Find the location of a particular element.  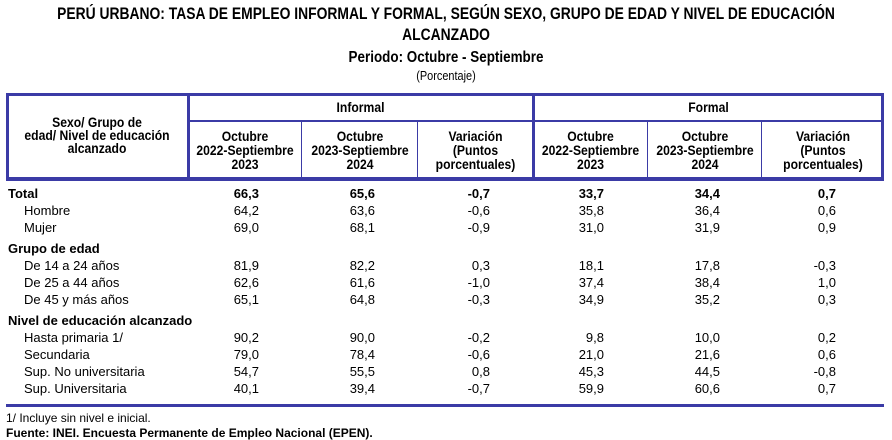

table-row: Hasta primaria 1/90,2 90,0 -0,2 9,8 10,0 0,2 is located at coordinates (446, 338).